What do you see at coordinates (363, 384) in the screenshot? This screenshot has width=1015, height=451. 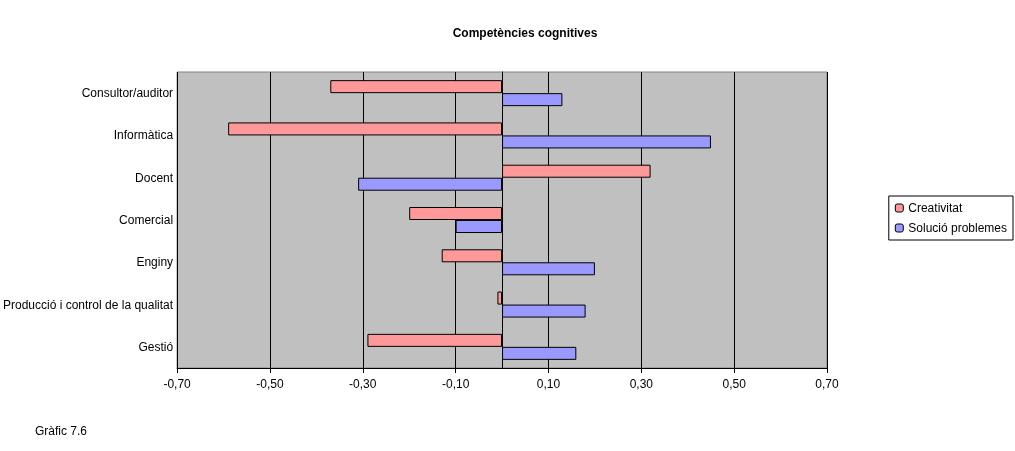 I see `x-tick-label: -0,30` at bounding box center [363, 384].